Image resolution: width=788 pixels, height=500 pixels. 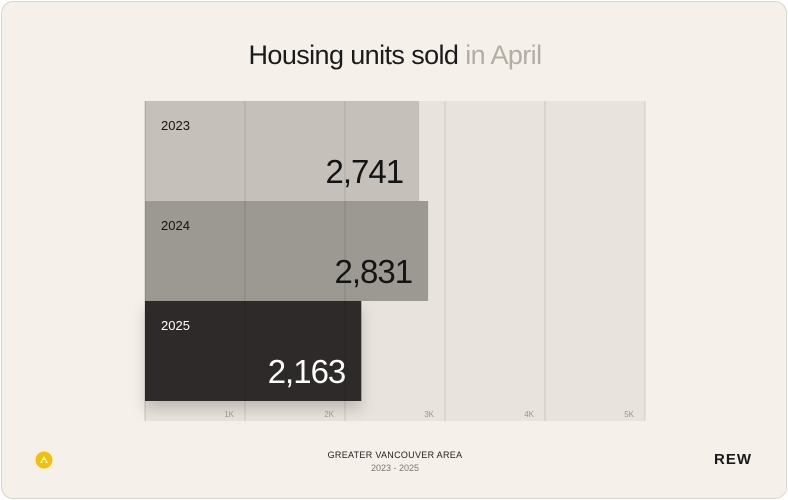 What do you see at coordinates (282, 151) in the screenshot?
I see `bar-2023` at bounding box center [282, 151].